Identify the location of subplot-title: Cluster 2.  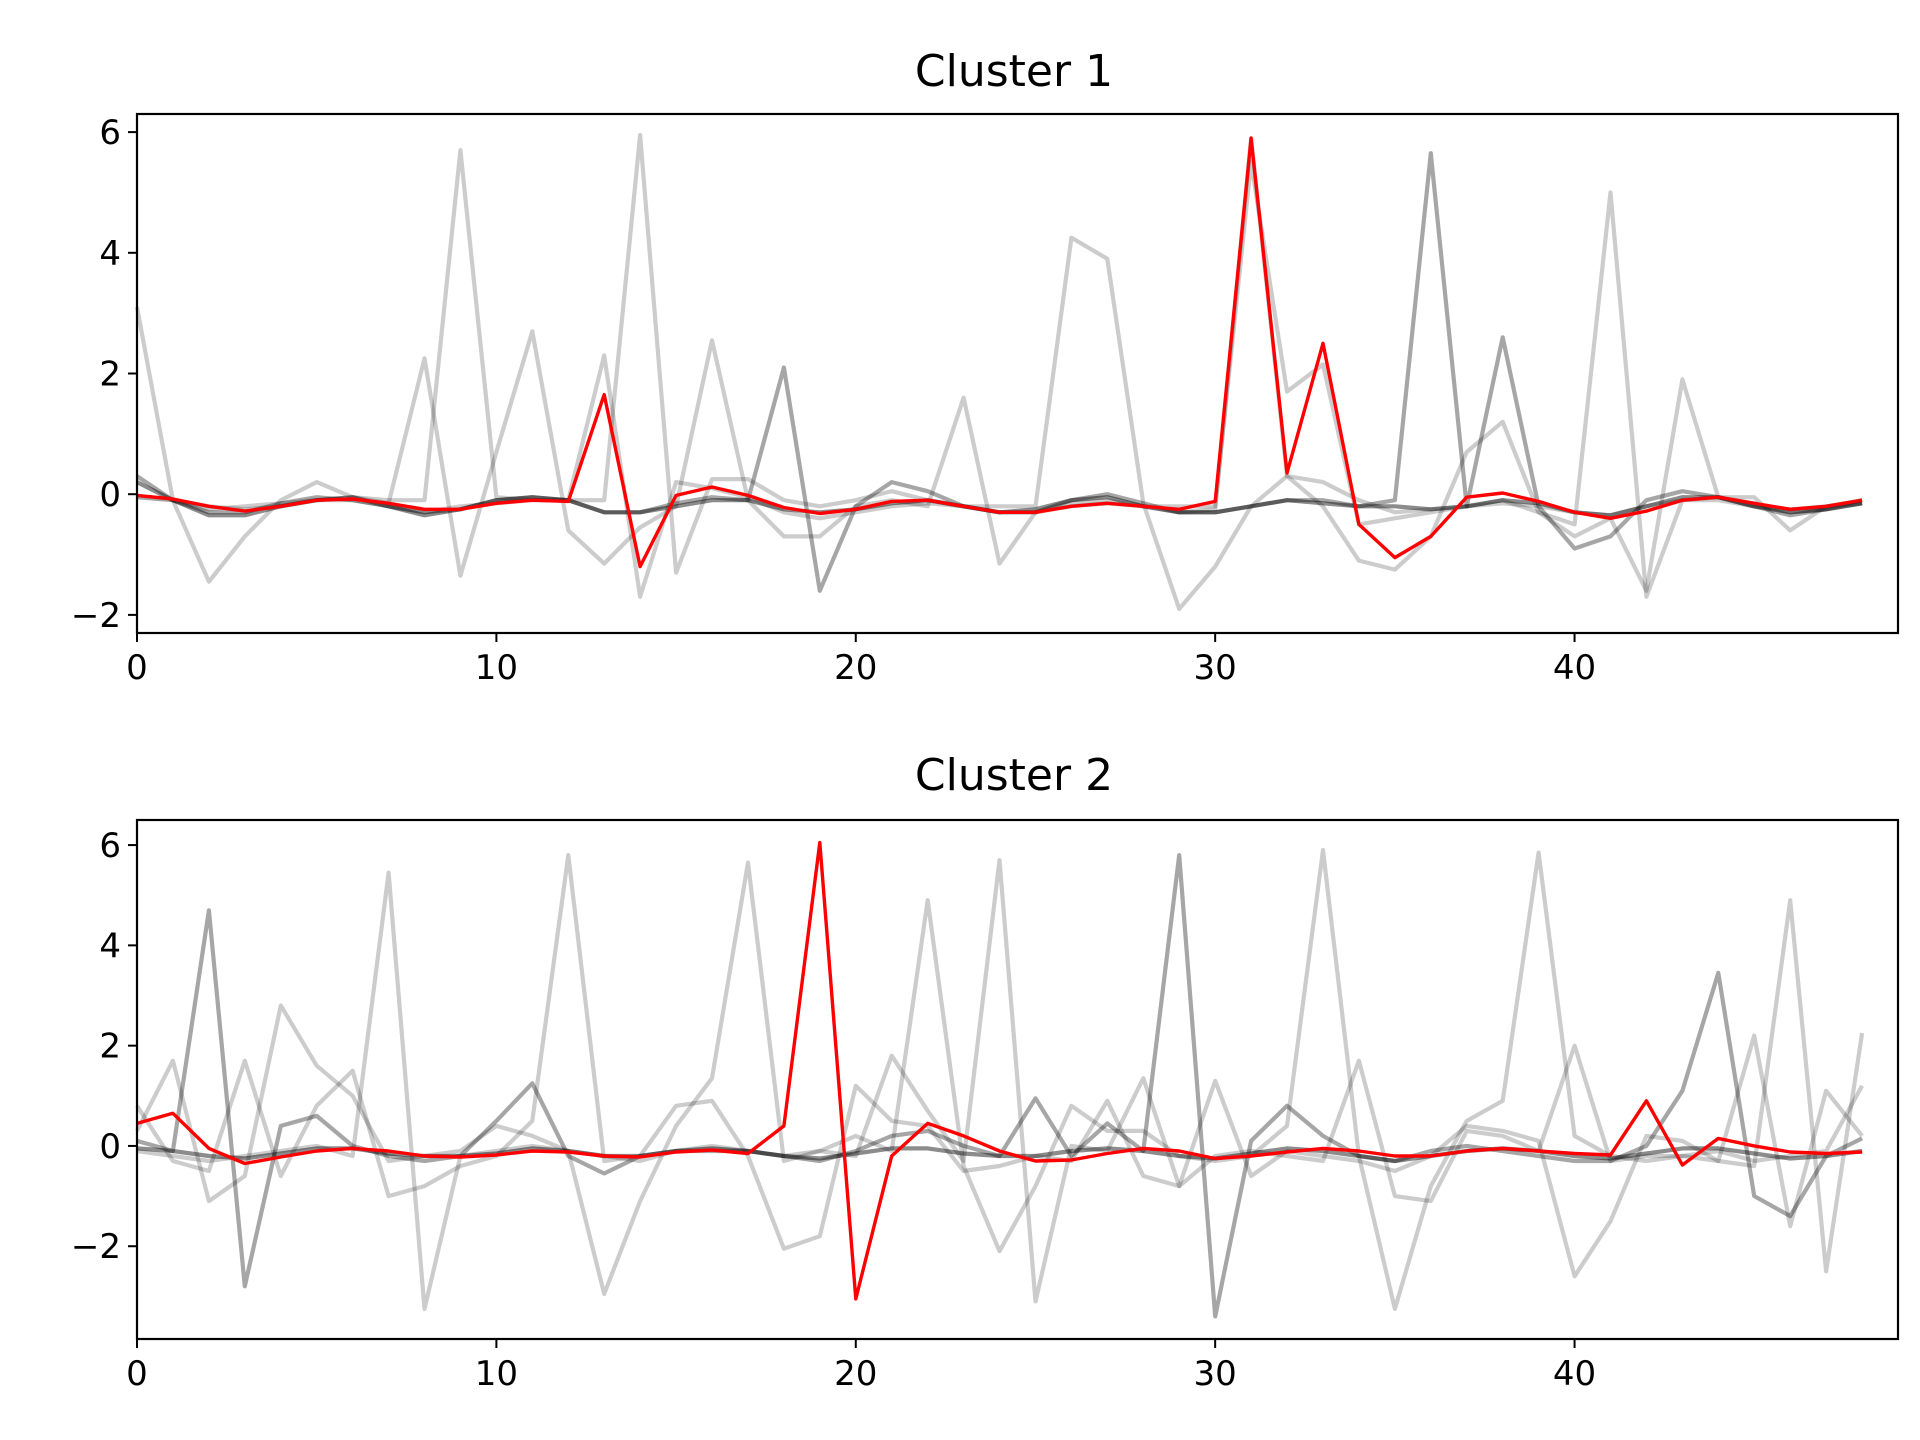
(1014, 775).